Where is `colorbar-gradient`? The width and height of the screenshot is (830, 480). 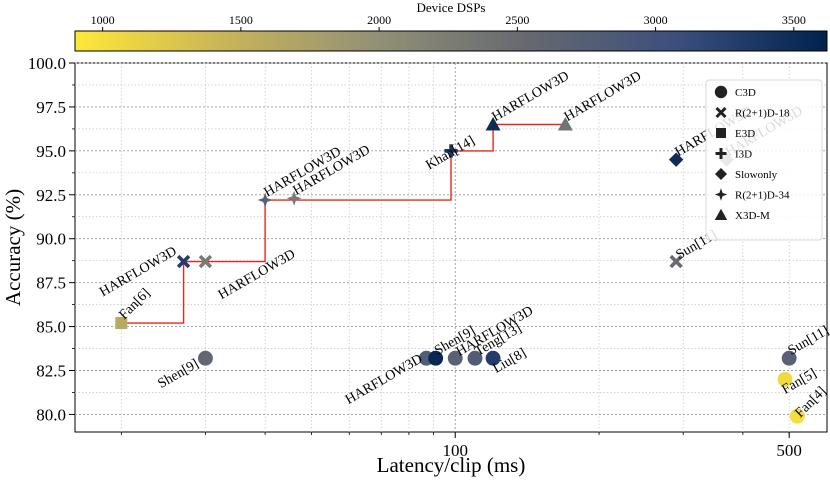 colorbar-gradient is located at coordinates (451, 41).